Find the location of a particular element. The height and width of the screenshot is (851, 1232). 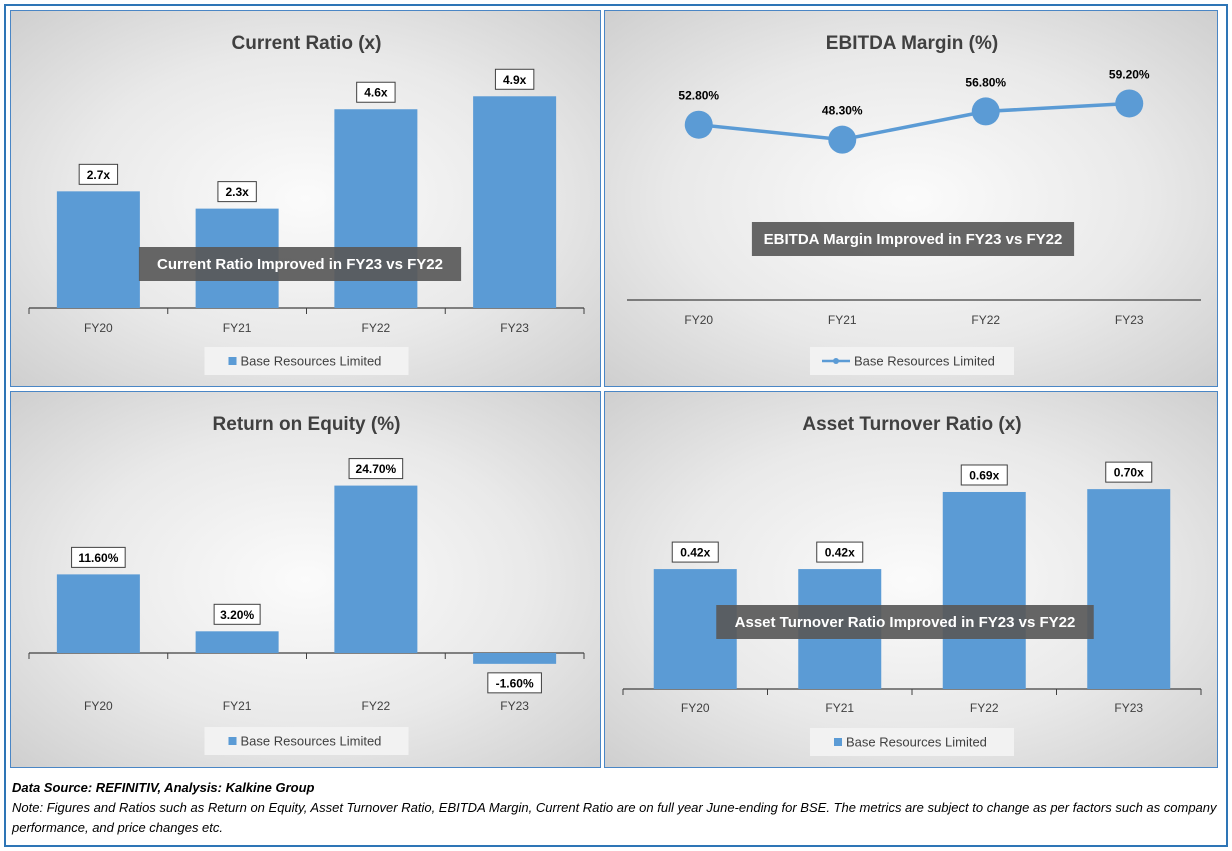

legend-marker-swatch is located at coordinates (836, 361).